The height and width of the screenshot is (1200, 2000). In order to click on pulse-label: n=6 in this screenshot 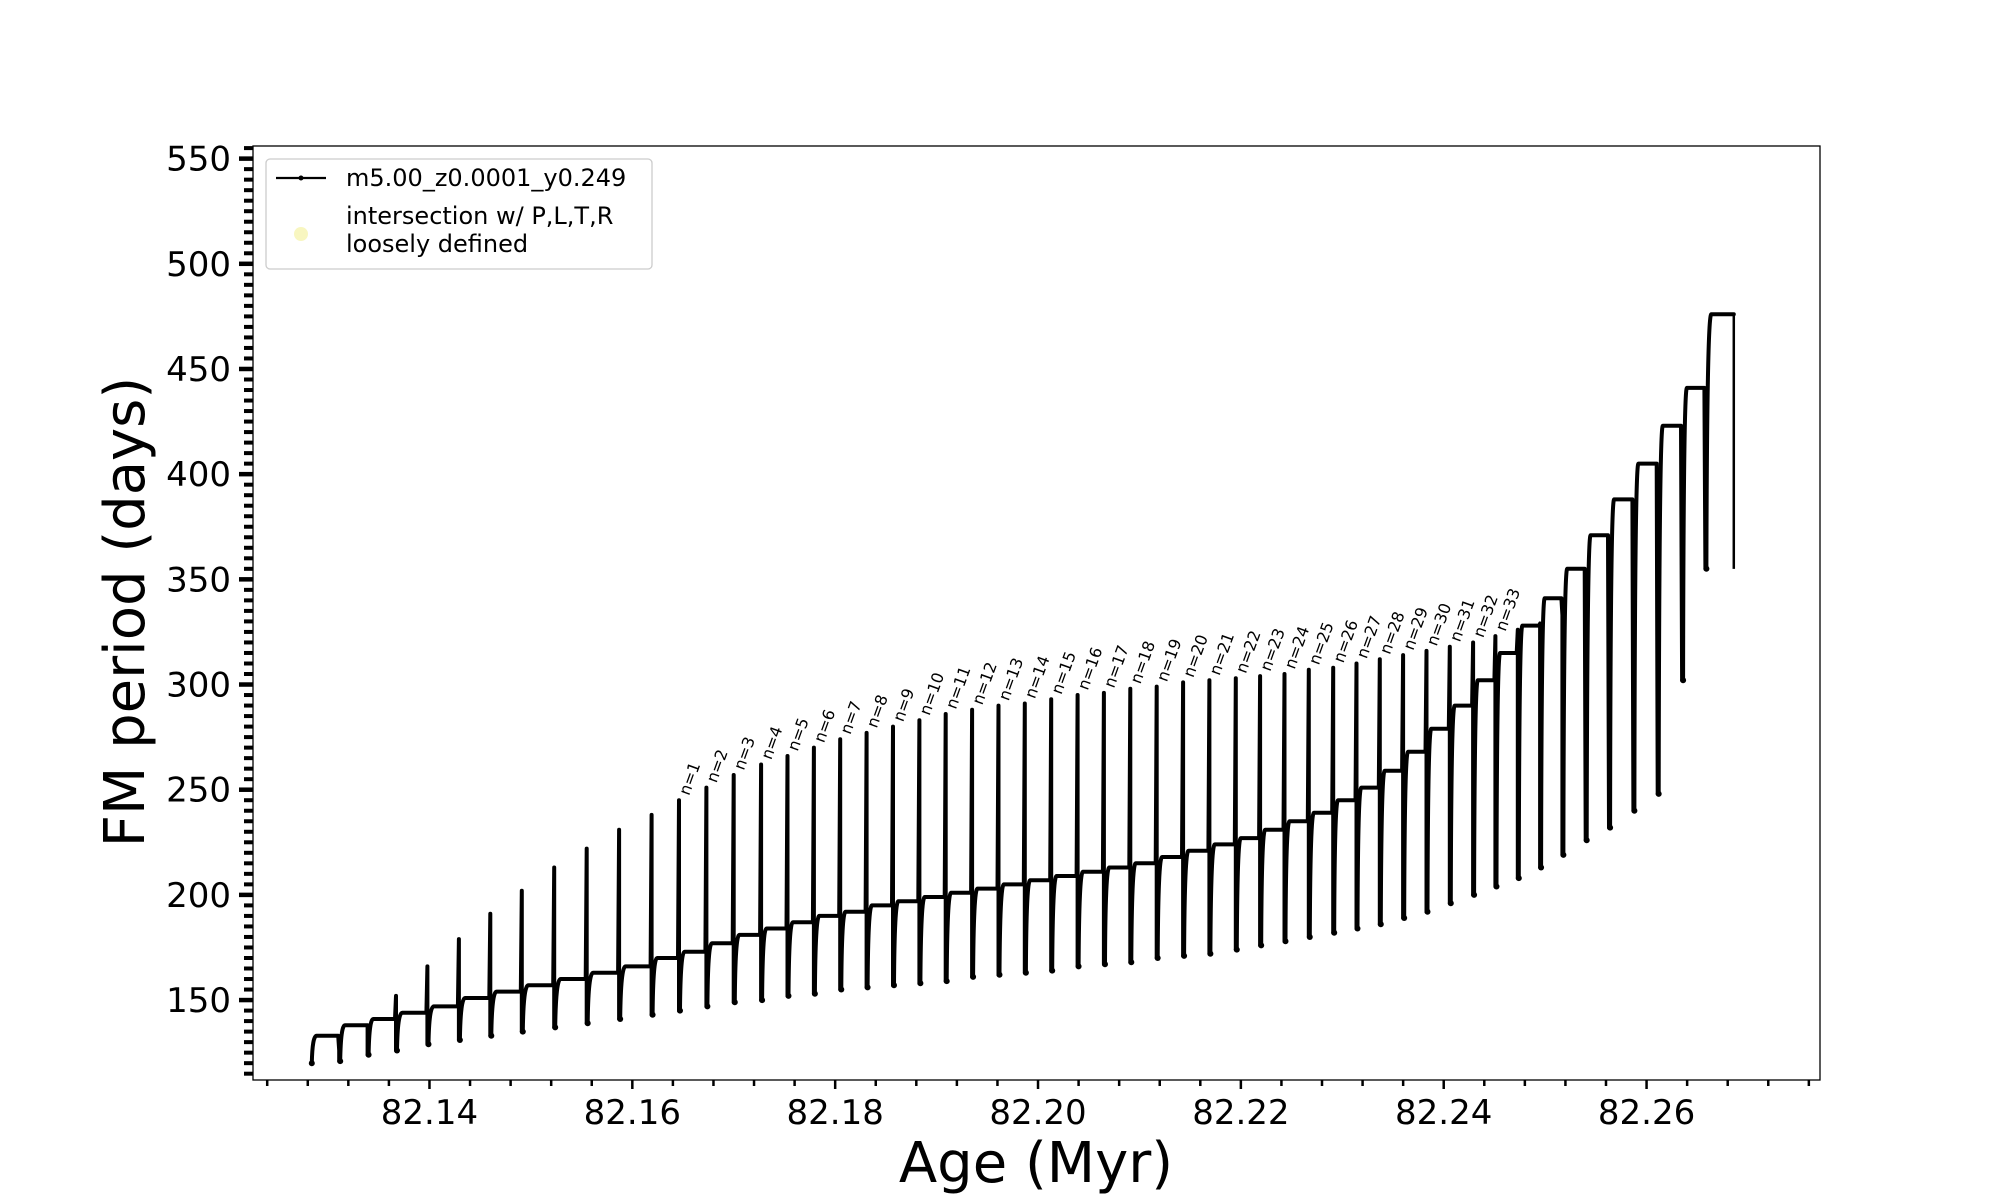, I will do `click(824, 726)`.